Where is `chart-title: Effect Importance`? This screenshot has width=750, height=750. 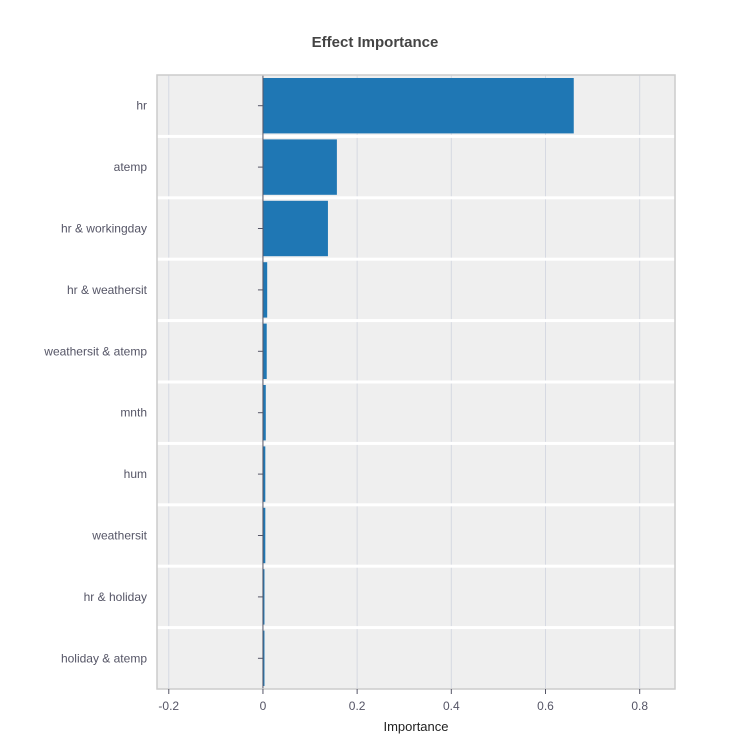 chart-title: Effect Importance is located at coordinates (375, 42).